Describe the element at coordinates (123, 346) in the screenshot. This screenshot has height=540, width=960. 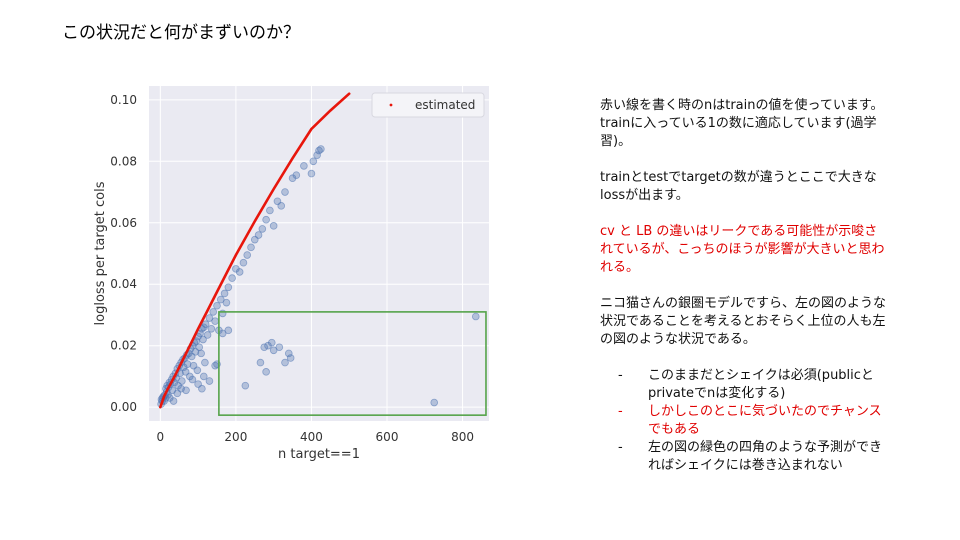
I see `y-tick-label: 0.02` at that location.